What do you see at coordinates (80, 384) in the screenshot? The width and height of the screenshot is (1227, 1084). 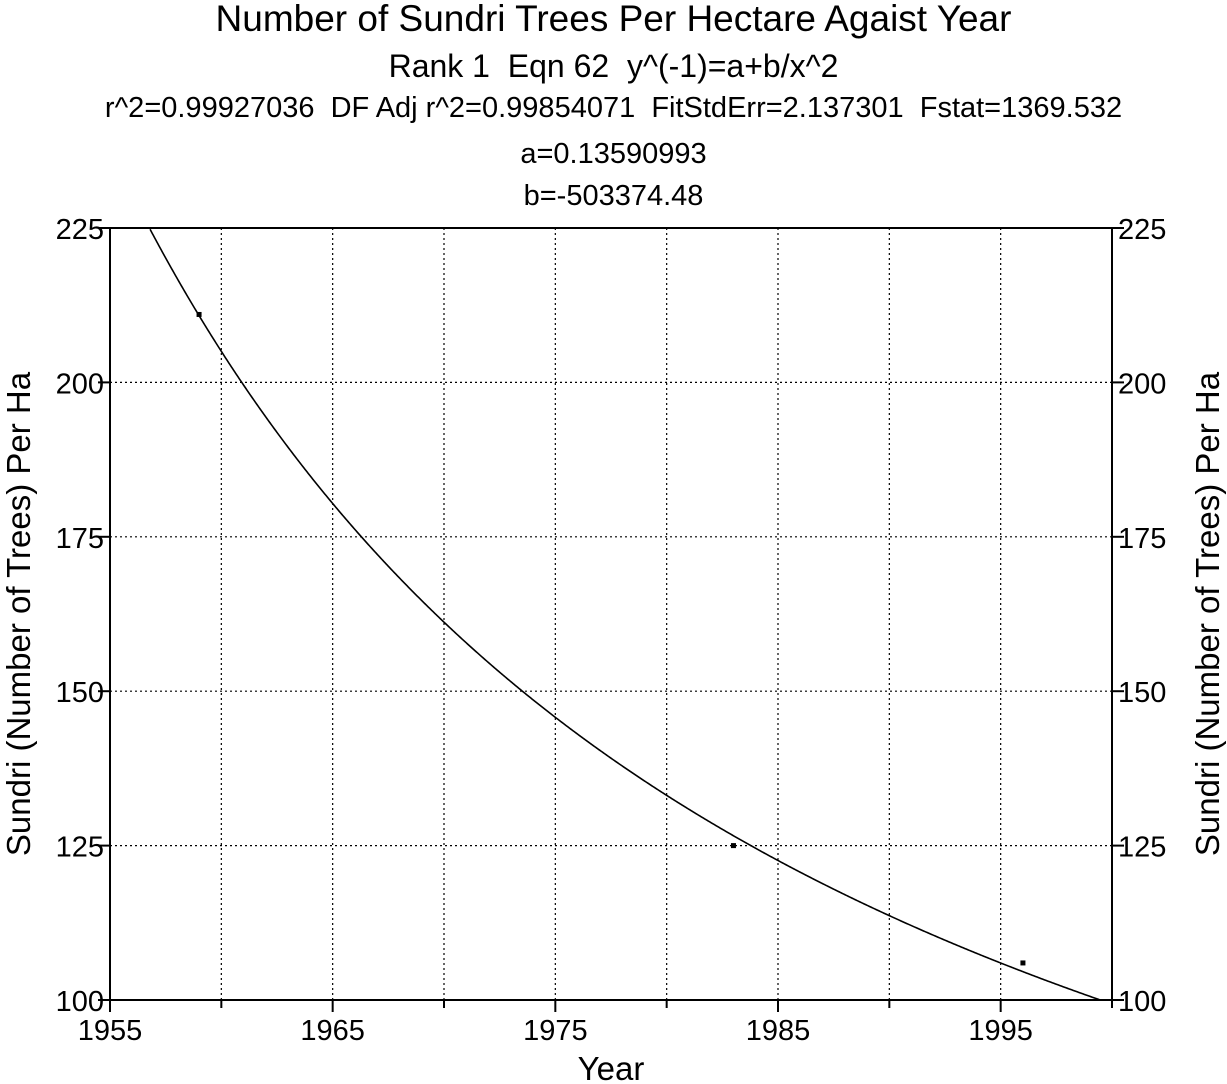 I see `y-tick-label-left: 200` at bounding box center [80, 384].